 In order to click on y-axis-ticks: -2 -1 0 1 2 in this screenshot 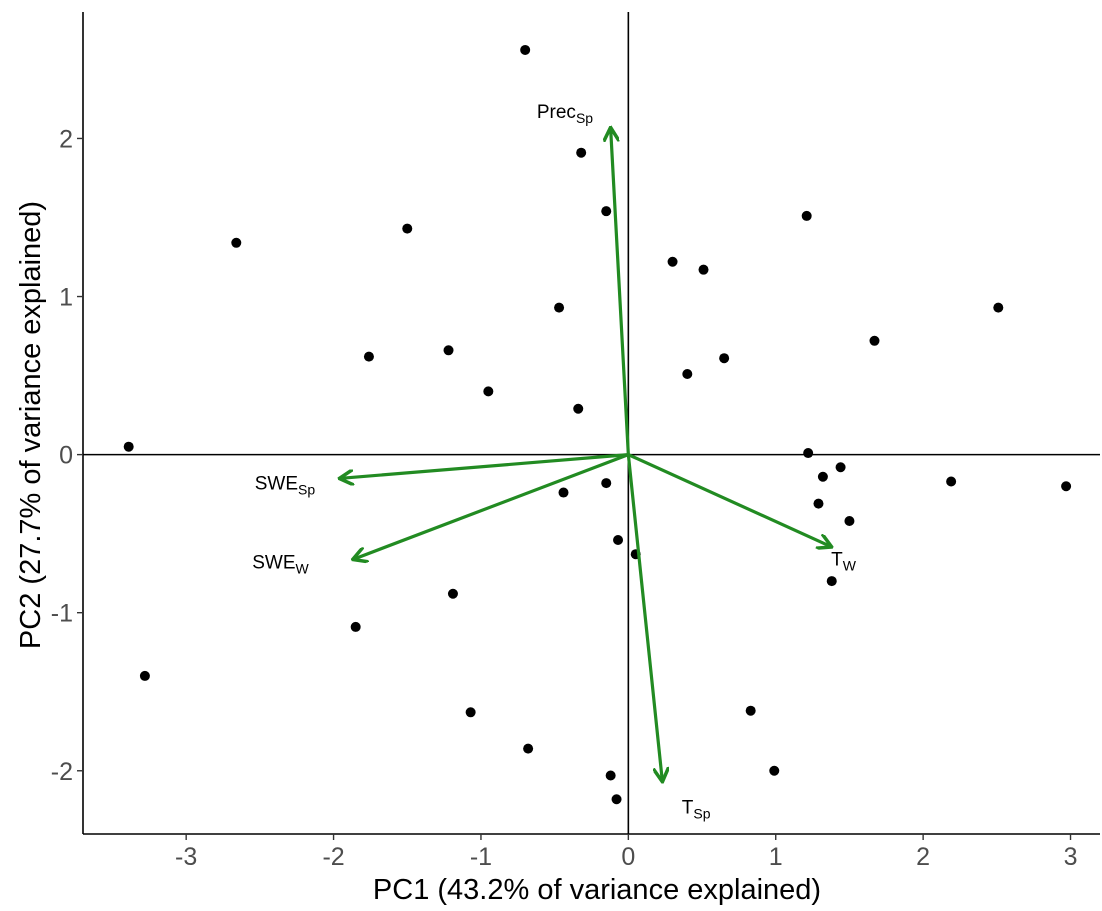, I will do `click(67, 455)`.